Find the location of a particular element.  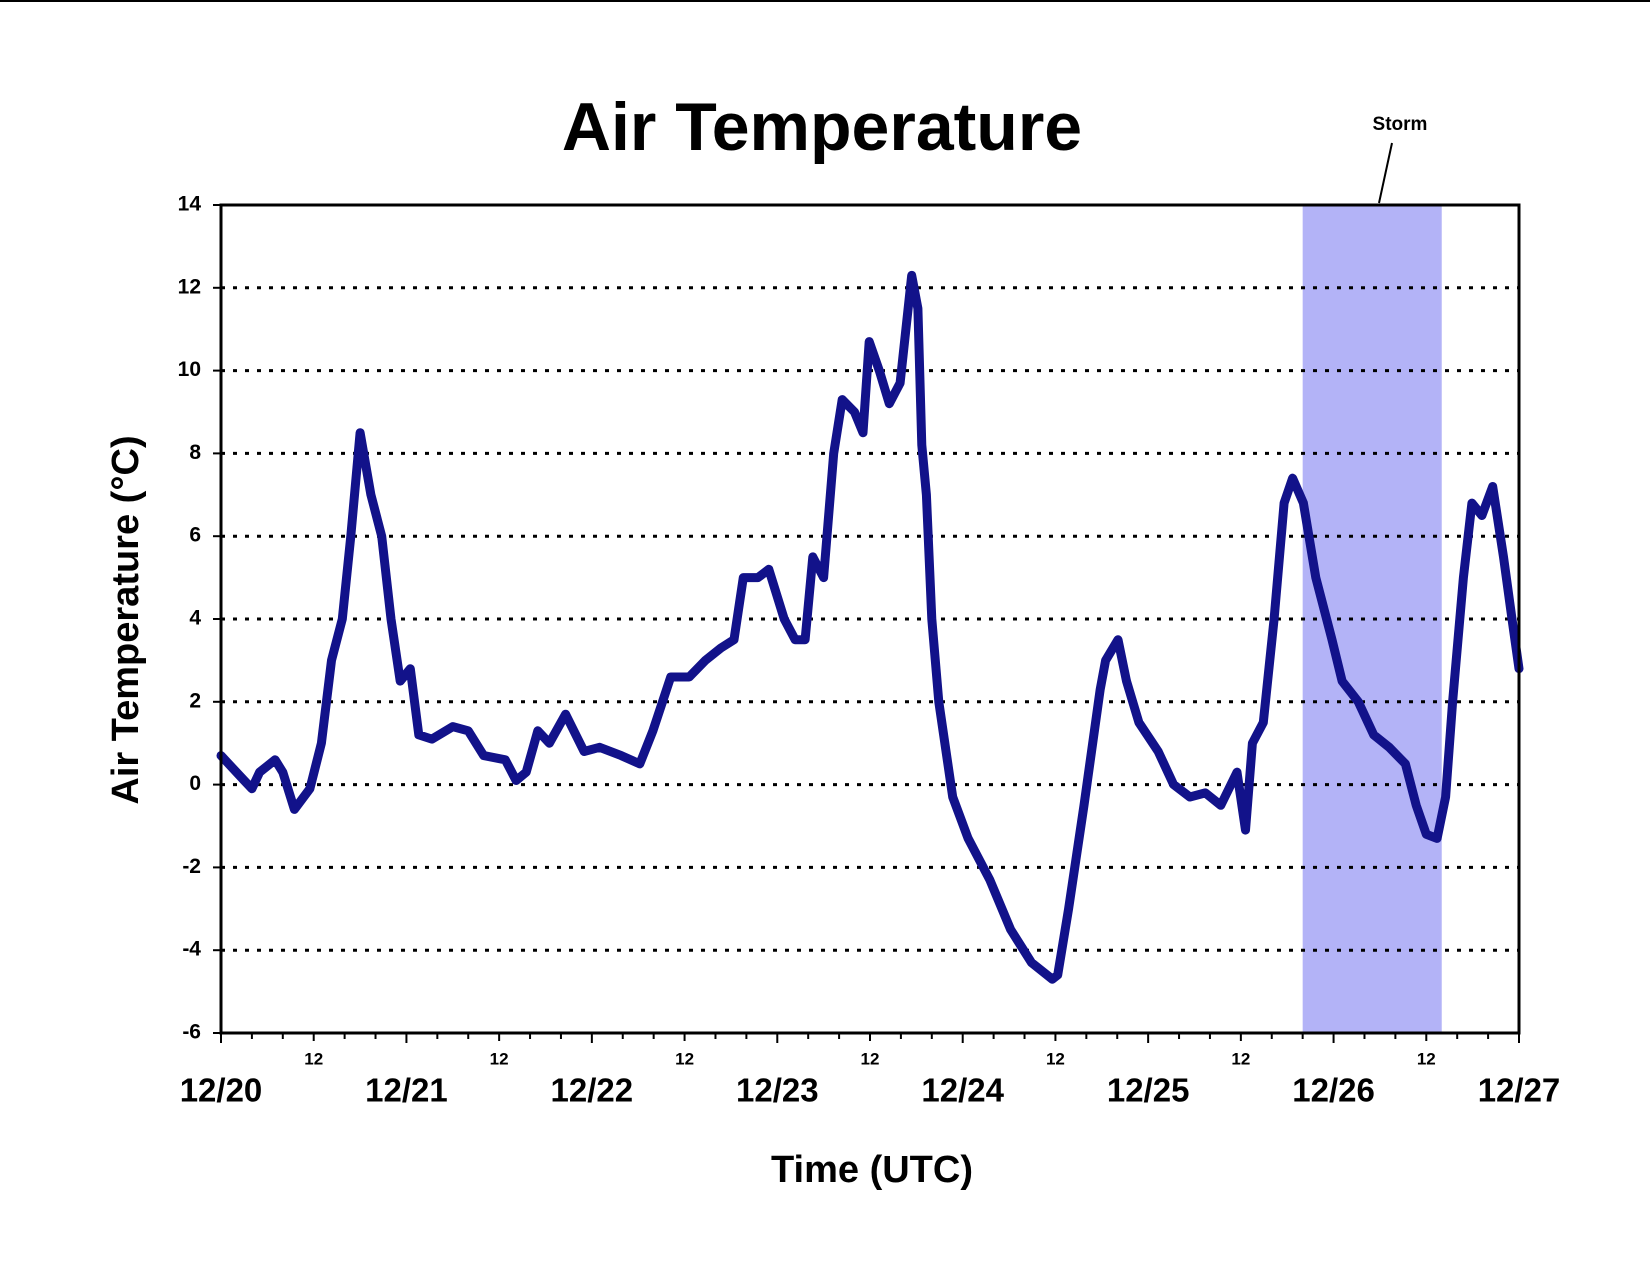

y-tick-label: -2 is located at coordinates (191, 866).